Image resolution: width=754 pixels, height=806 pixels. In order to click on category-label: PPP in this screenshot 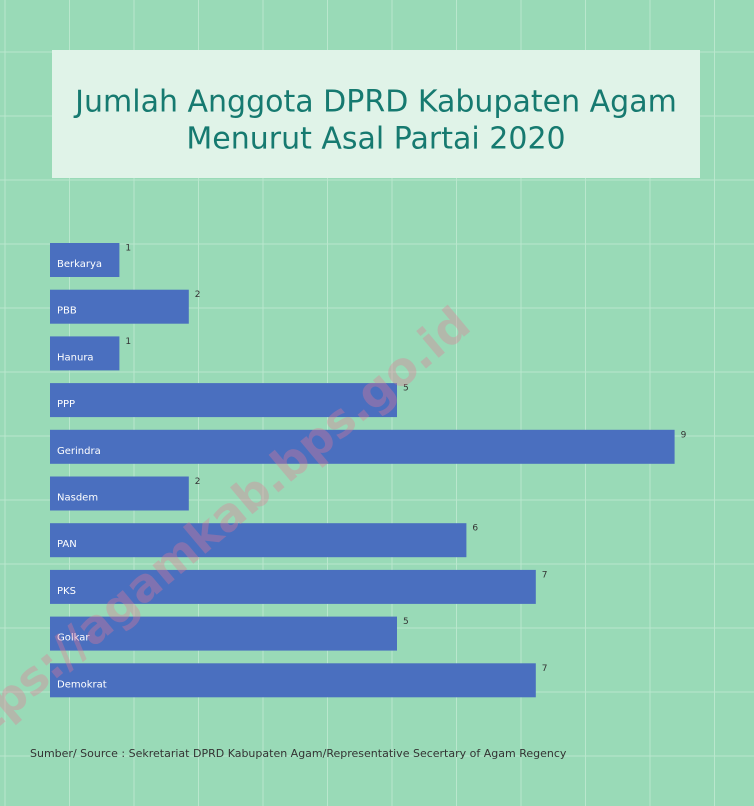, I will do `click(66, 404)`.